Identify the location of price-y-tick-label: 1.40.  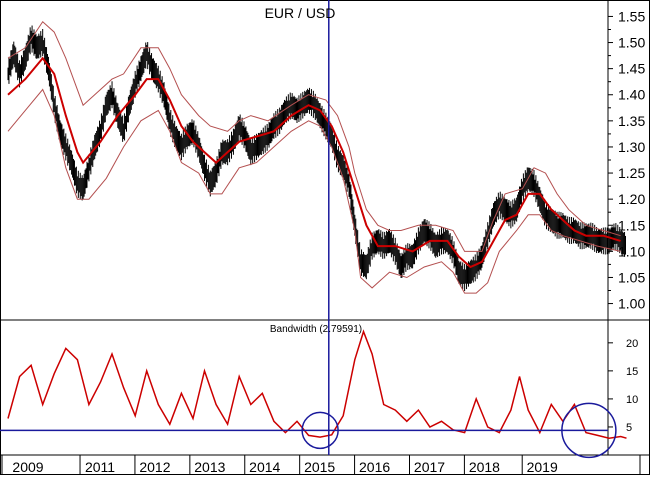
(631, 95).